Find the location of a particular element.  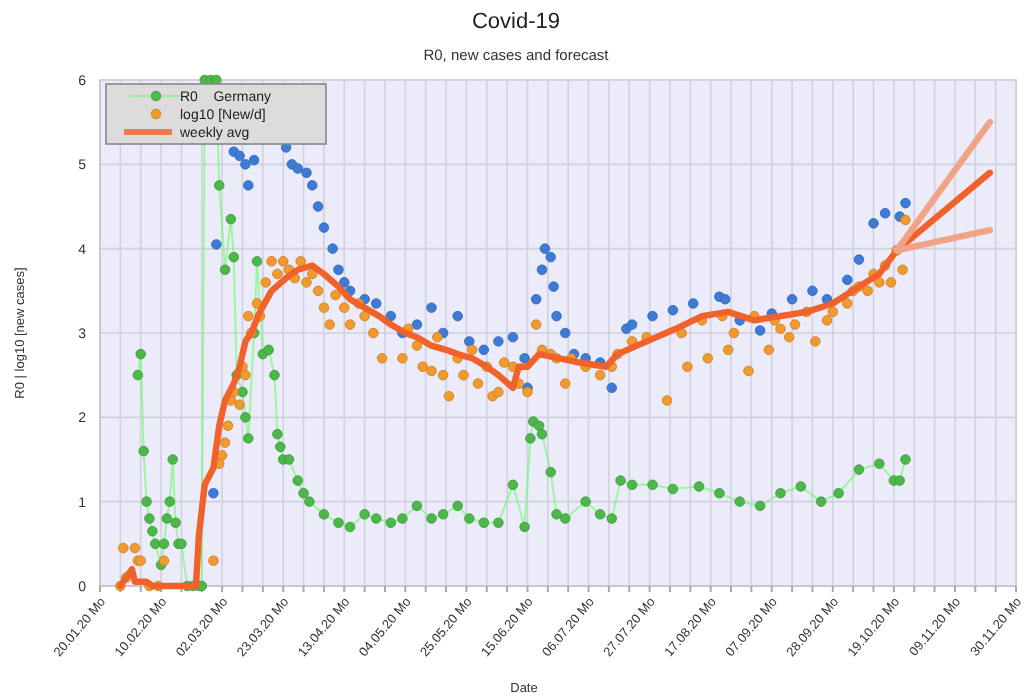

chart-title: Covid-19 is located at coordinates (516, 22).